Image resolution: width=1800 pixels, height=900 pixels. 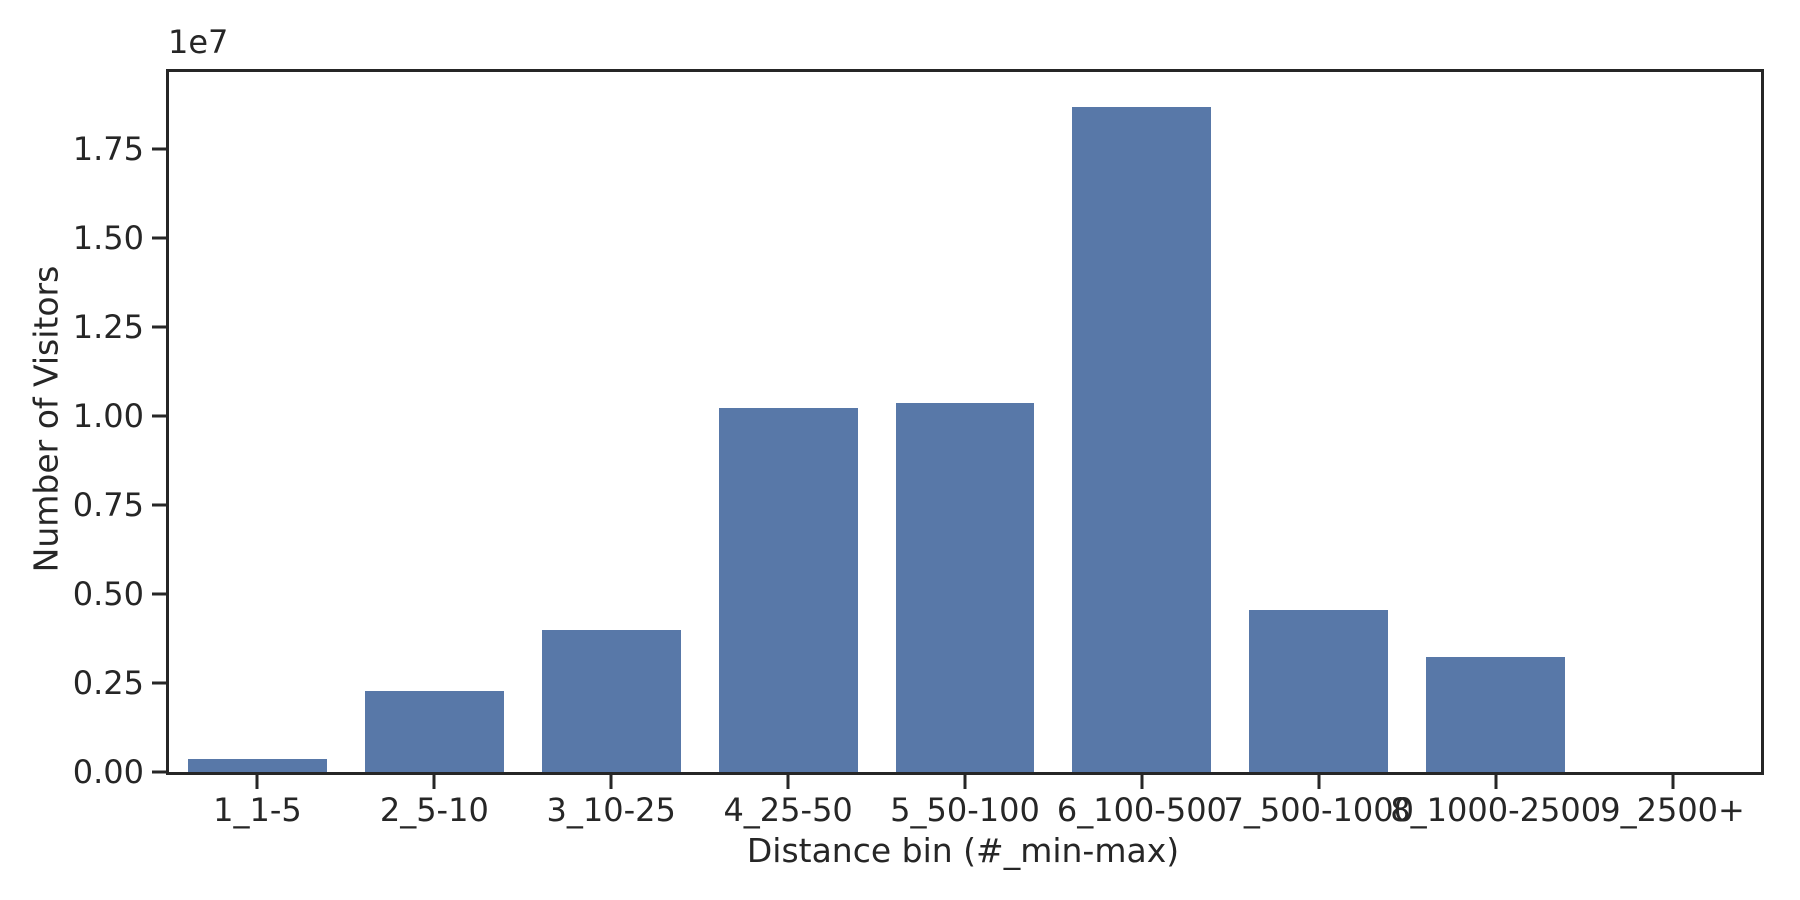 I want to click on x-tick-label: 5_50-100, so click(x=965, y=810).